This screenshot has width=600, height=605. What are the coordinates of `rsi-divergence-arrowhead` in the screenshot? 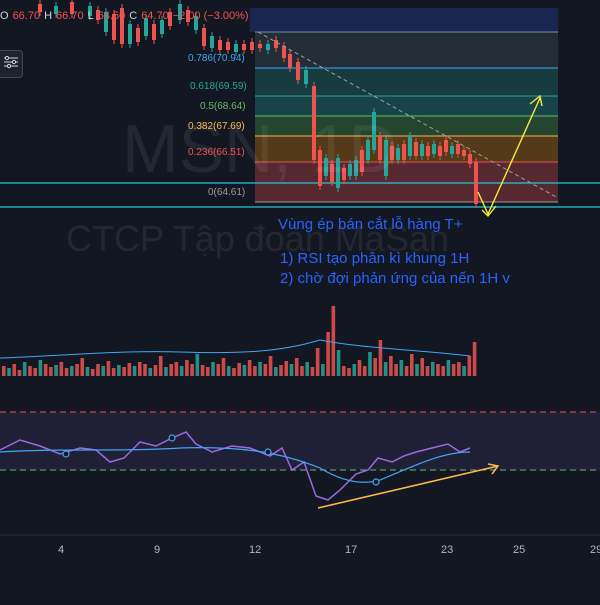 It's located at (493, 469).